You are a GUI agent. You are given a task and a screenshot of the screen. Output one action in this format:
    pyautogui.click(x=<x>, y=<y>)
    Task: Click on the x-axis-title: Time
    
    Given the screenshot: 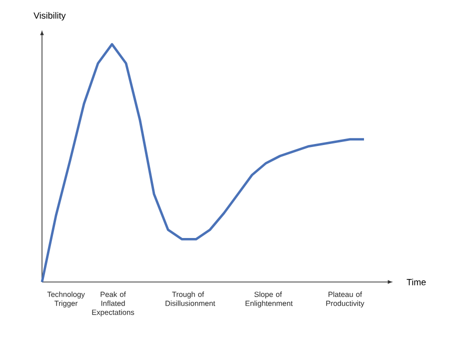 What is the action you would take?
    pyautogui.click(x=416, y=282)
    